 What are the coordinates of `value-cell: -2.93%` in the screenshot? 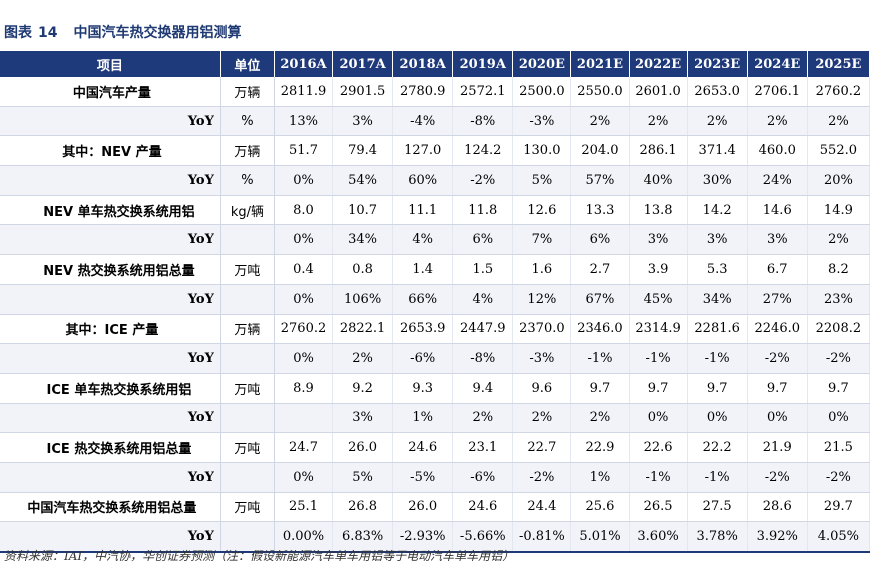 It's located at (423, 537).